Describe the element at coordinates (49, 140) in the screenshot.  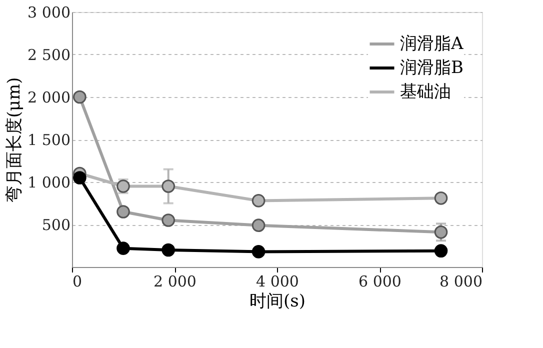
I see `y-tick-label: 1 500` at that location.